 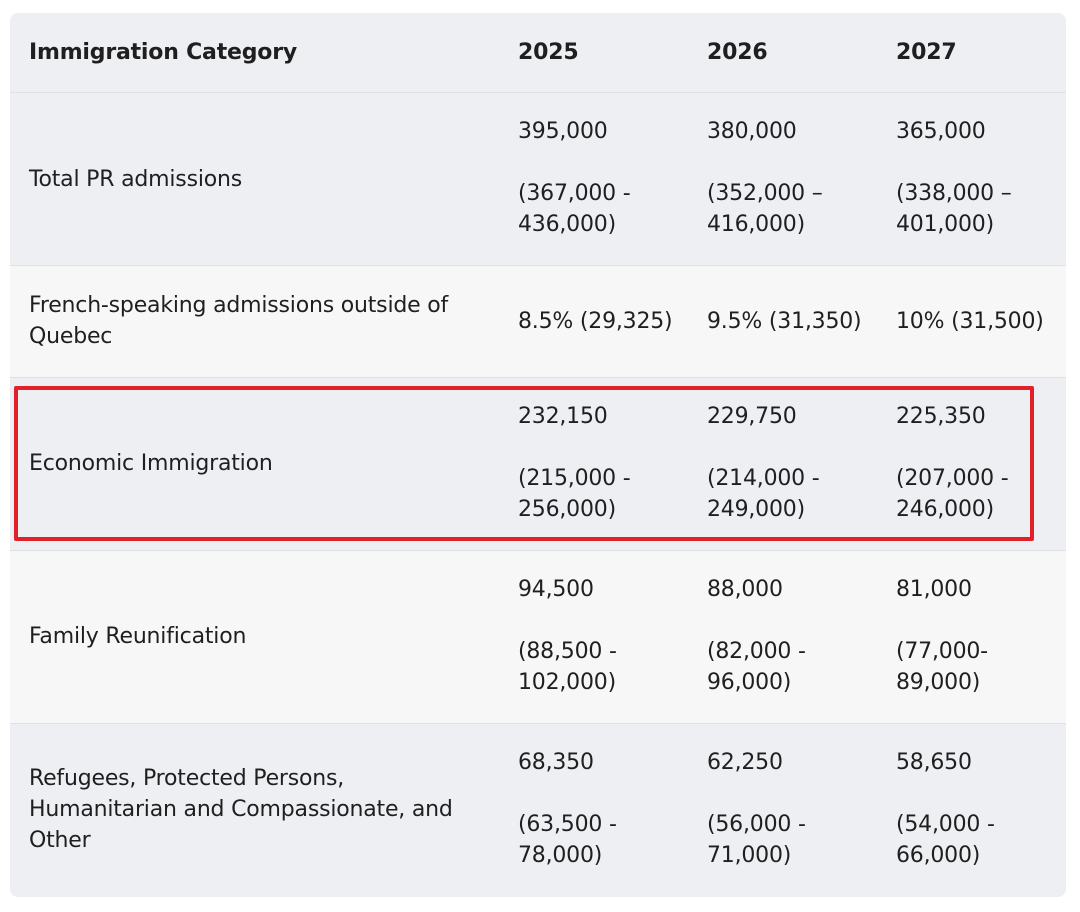 What do you see at coordinates (934, 762) in the screenshot?
I see `value-main: 58,650` at bounding box center [934, 762].